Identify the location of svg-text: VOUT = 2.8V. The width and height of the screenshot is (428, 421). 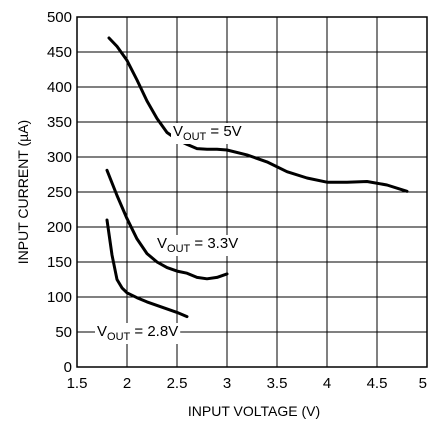
(137, 333).